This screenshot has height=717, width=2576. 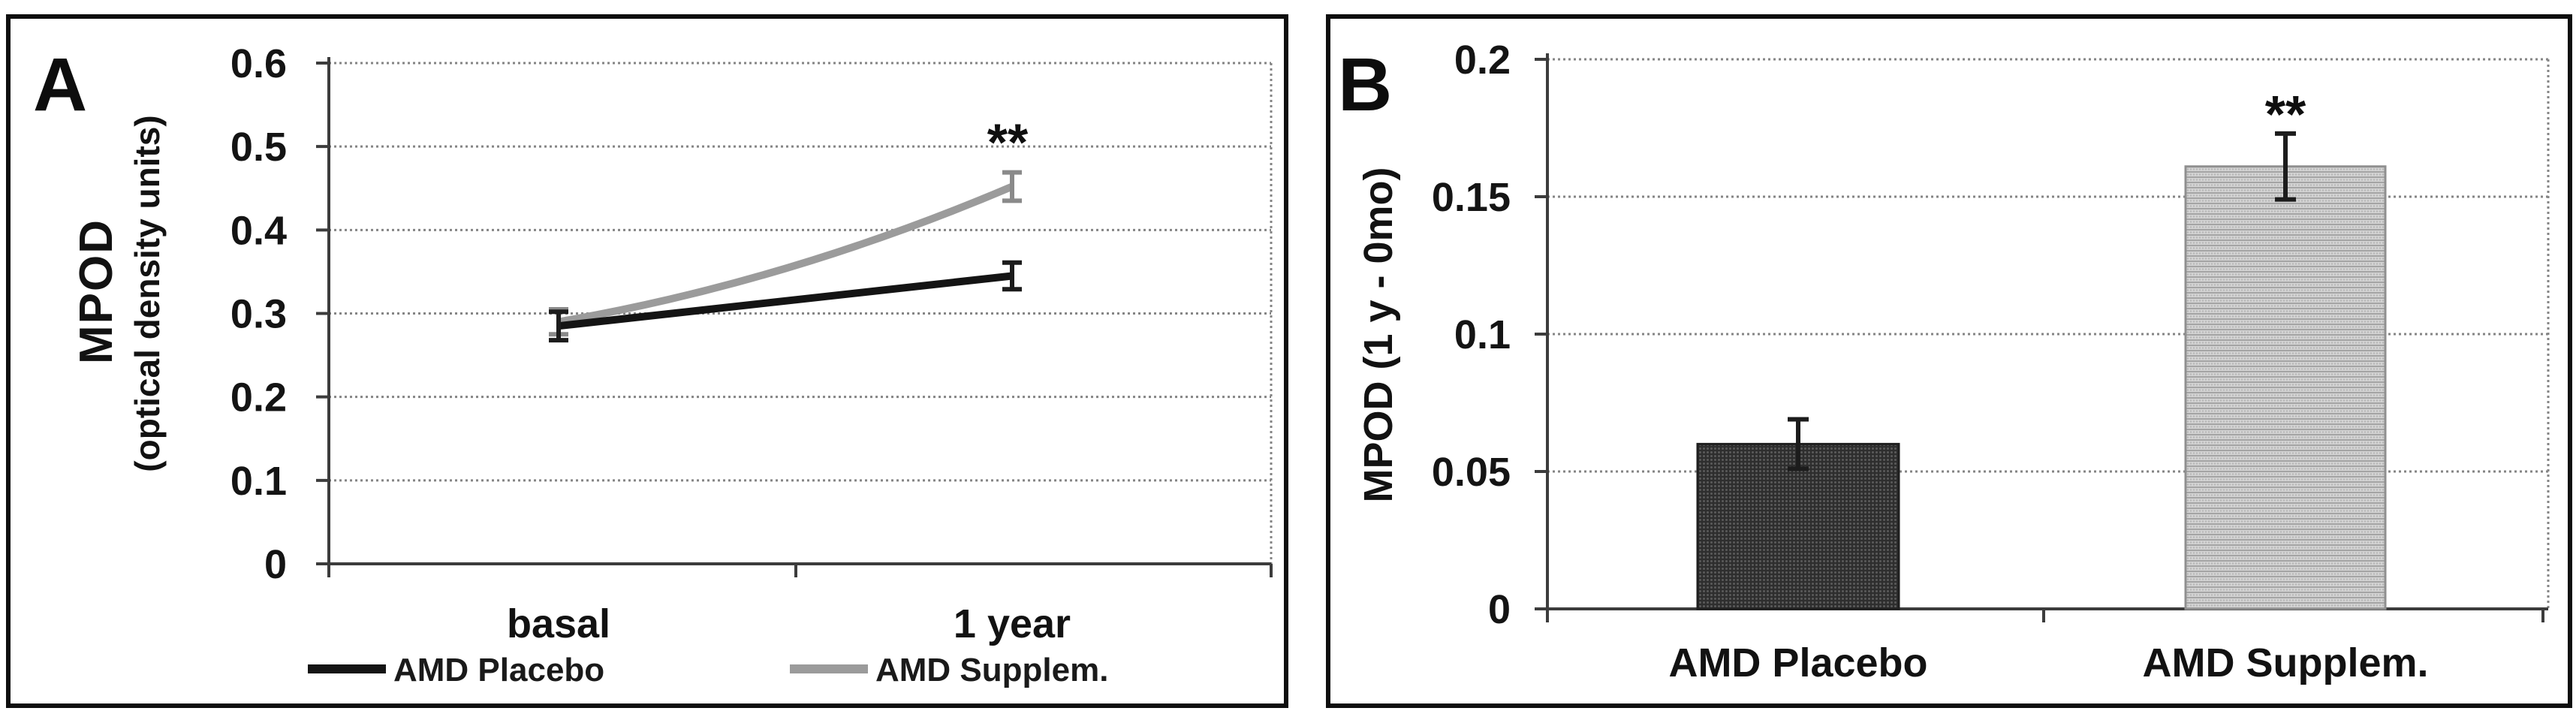 What do you see at coordinates (258, 314) in the screenshot?
I see `y-tick-label: 0.3` at bounding box center [258, 314].